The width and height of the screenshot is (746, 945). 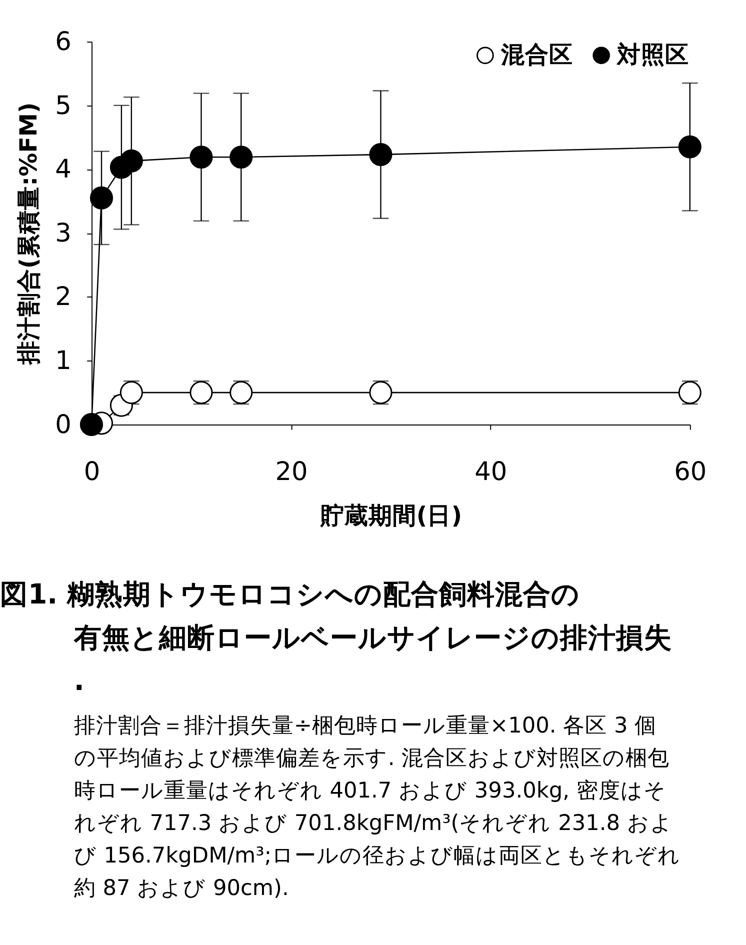 I want to click on x-tick-label: 0, so click(x=92, y=472).